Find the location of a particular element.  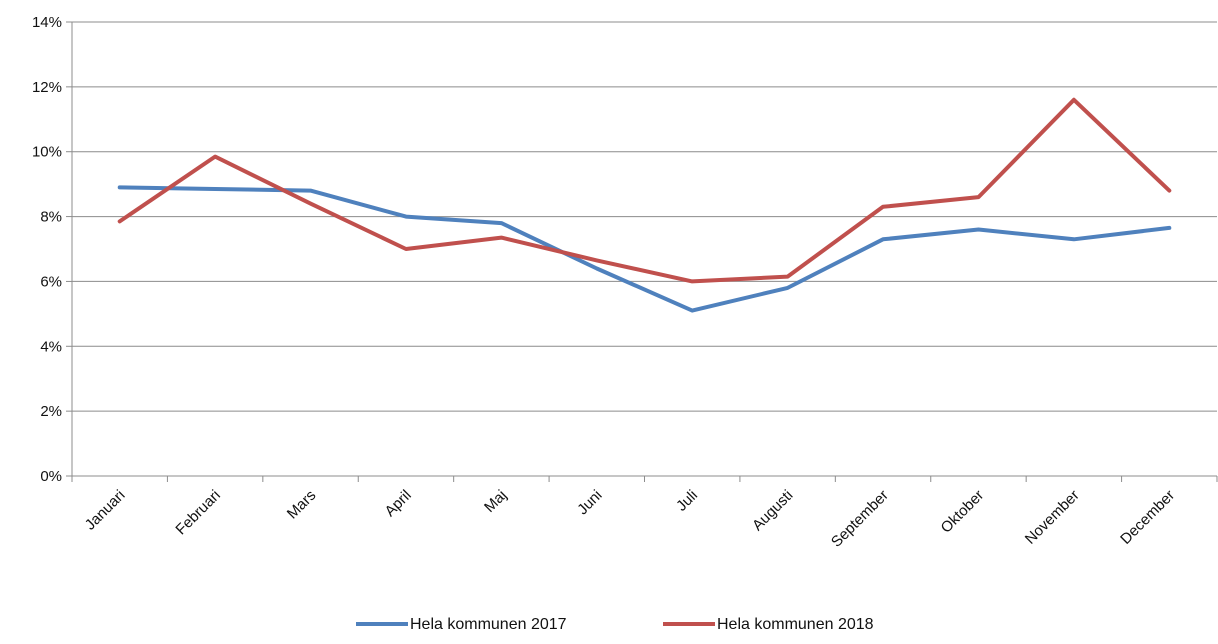

y-tick-label: 6% is located at coordinates (51, 281).